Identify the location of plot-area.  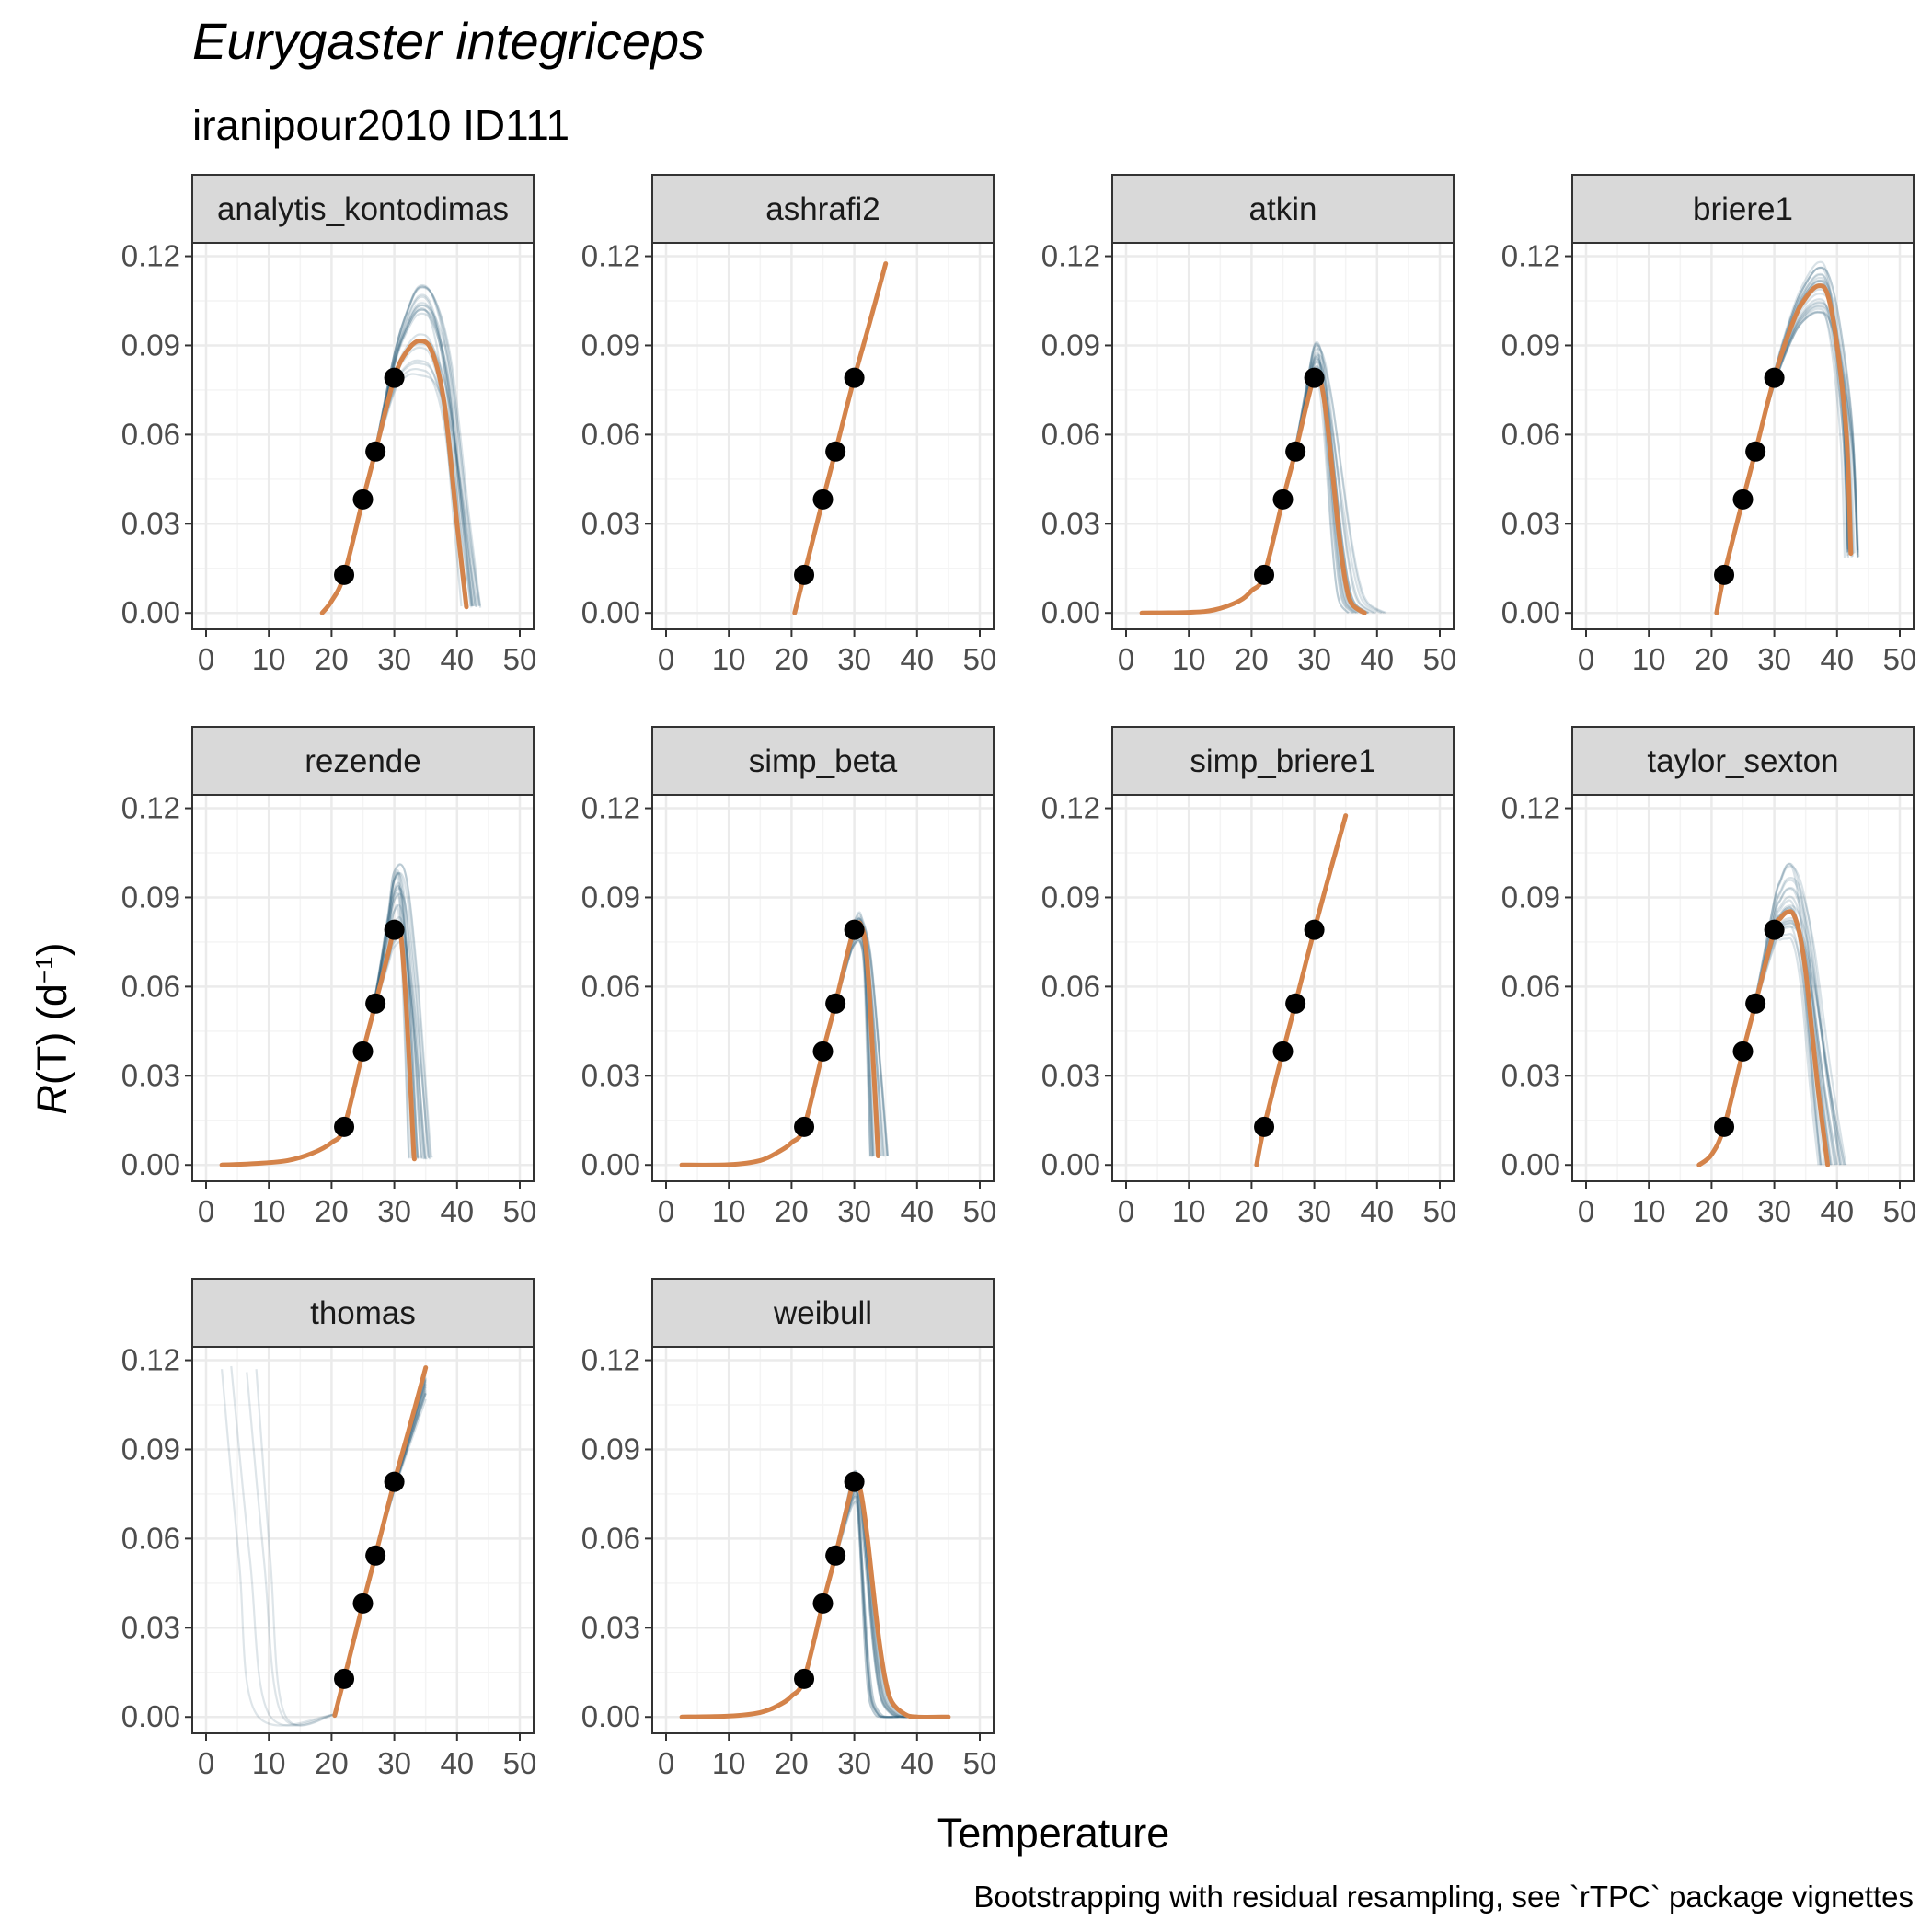
(784, 1039).